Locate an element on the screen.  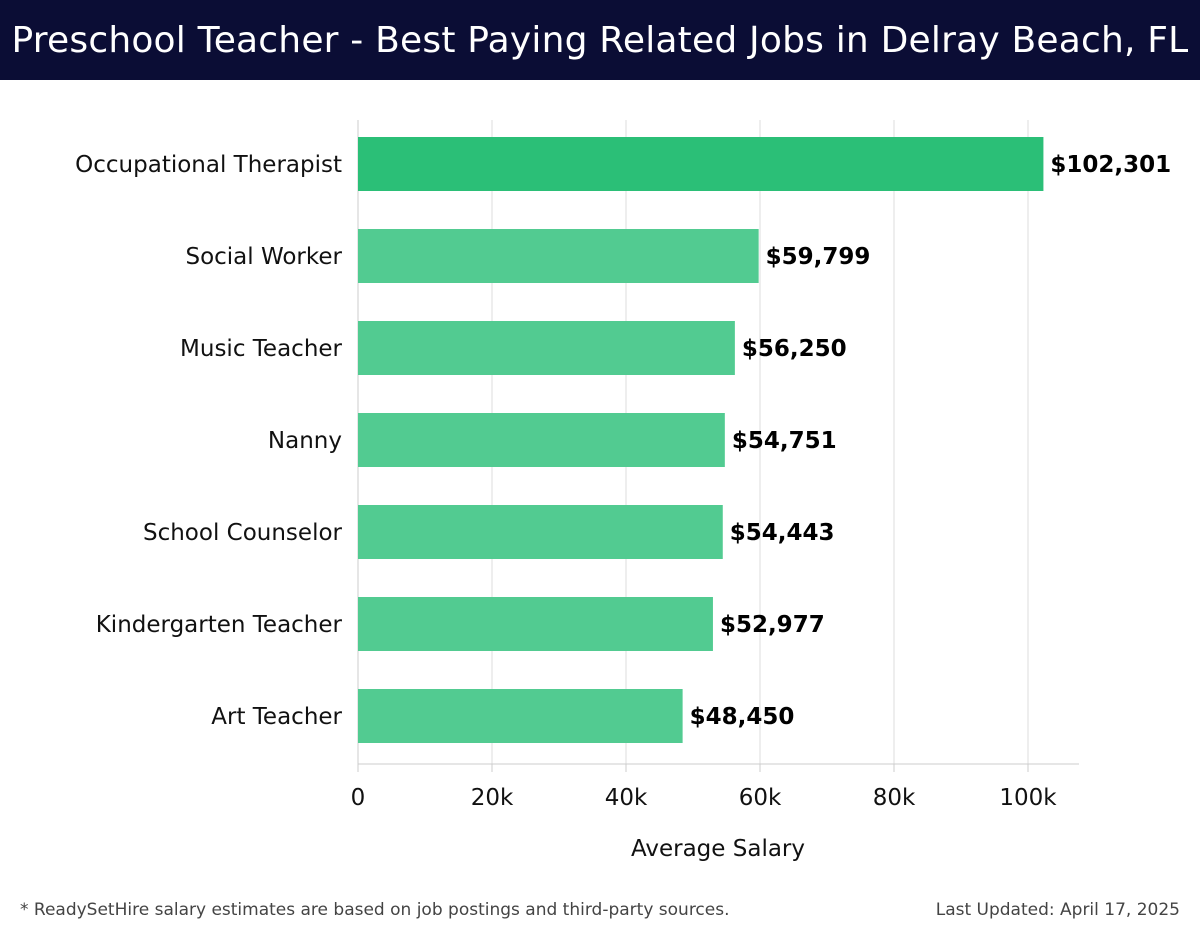
category-label: Occupational Therapist is located at coordinates (208, 165).